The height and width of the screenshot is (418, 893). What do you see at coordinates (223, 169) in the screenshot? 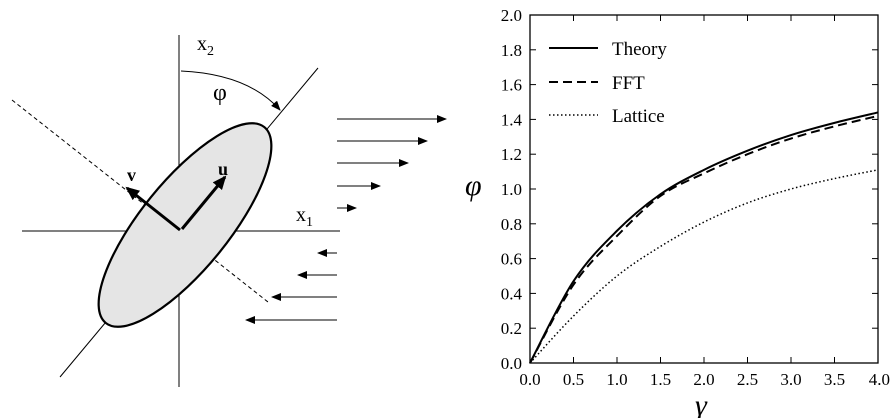
I see `u-label: u` at bounding box center [223, 169].